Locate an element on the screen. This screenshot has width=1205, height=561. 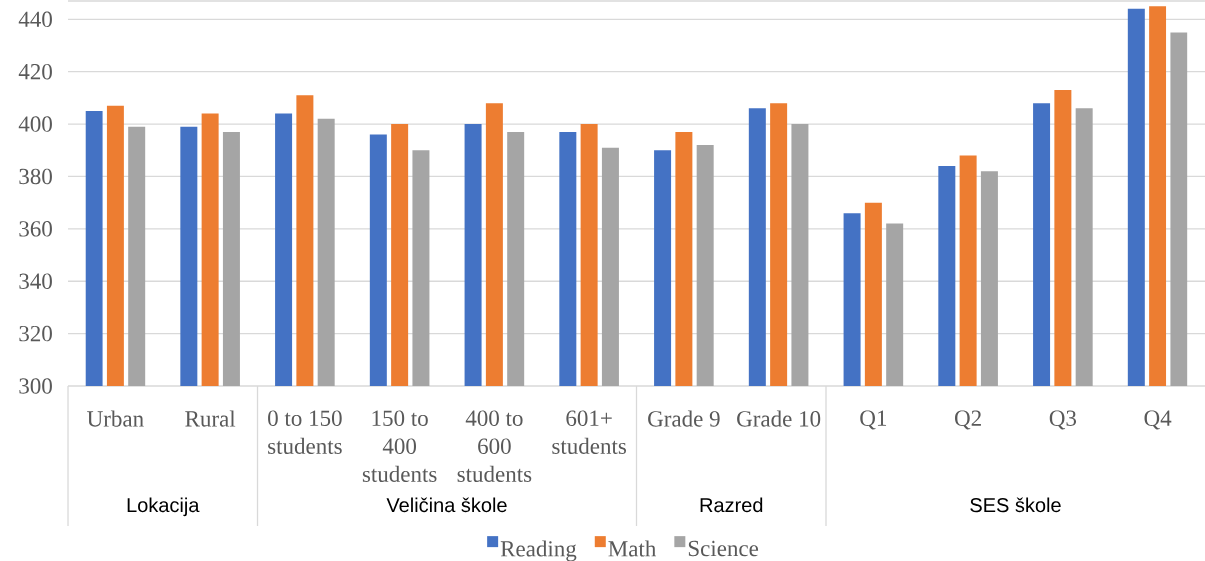
legend-label: Math is located at coordinates (632, 548).